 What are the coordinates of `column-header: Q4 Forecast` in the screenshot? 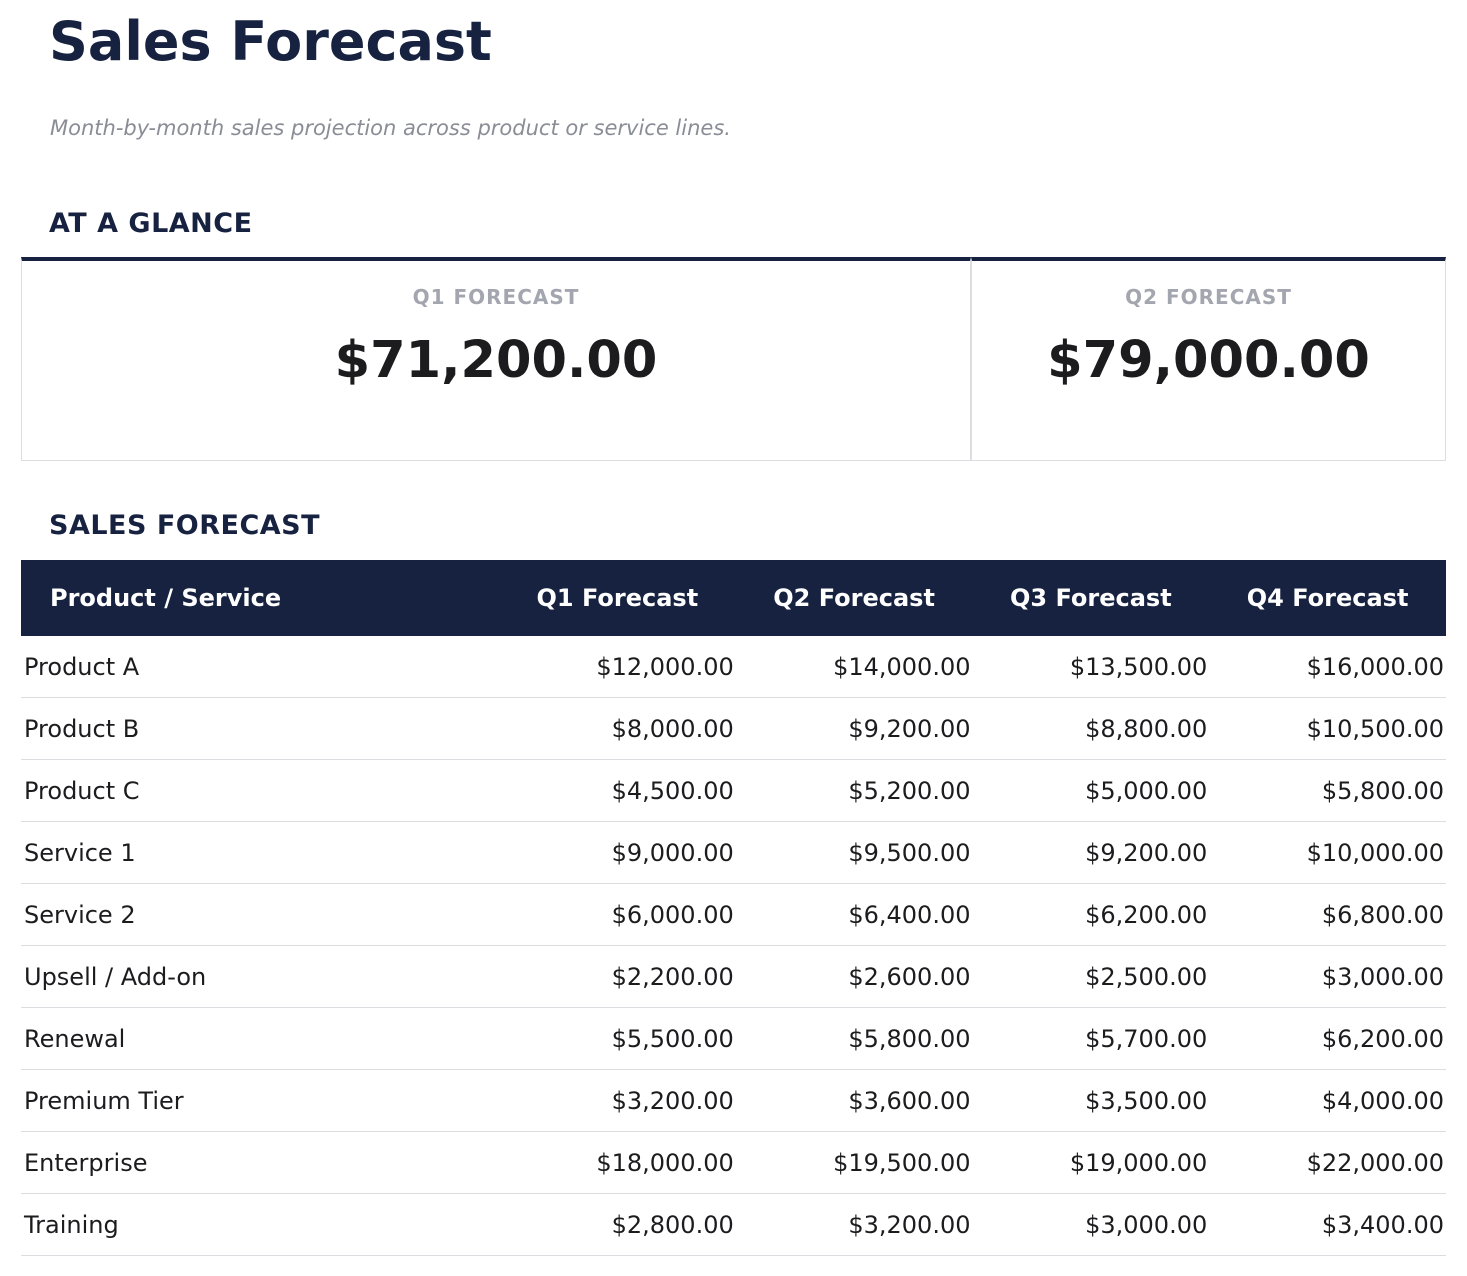 It's located at (1327, 598).